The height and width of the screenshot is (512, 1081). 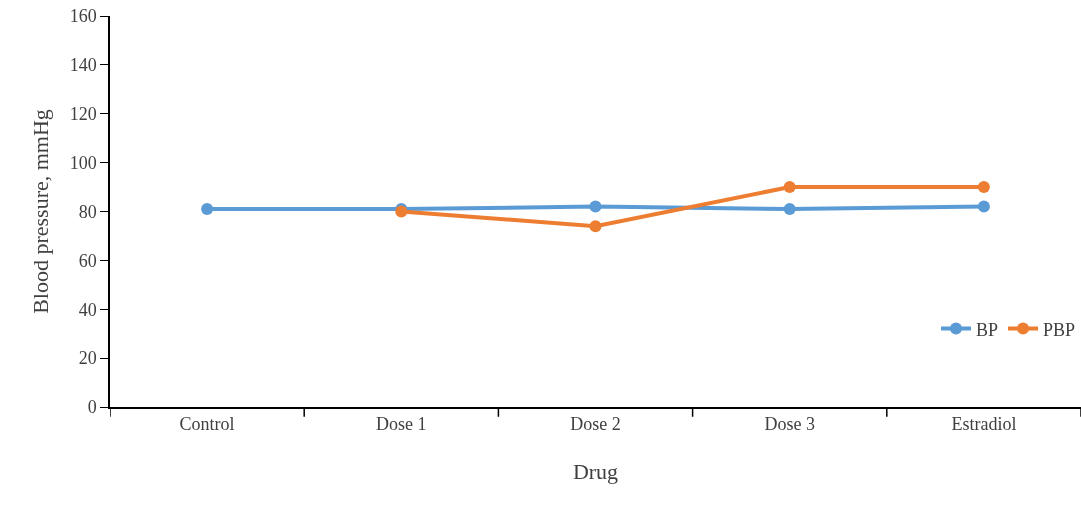 What do you see at coordinates (83, 65) in the screenshot?
I see `y-tick-label: 140` at bounding box center [83, 65].